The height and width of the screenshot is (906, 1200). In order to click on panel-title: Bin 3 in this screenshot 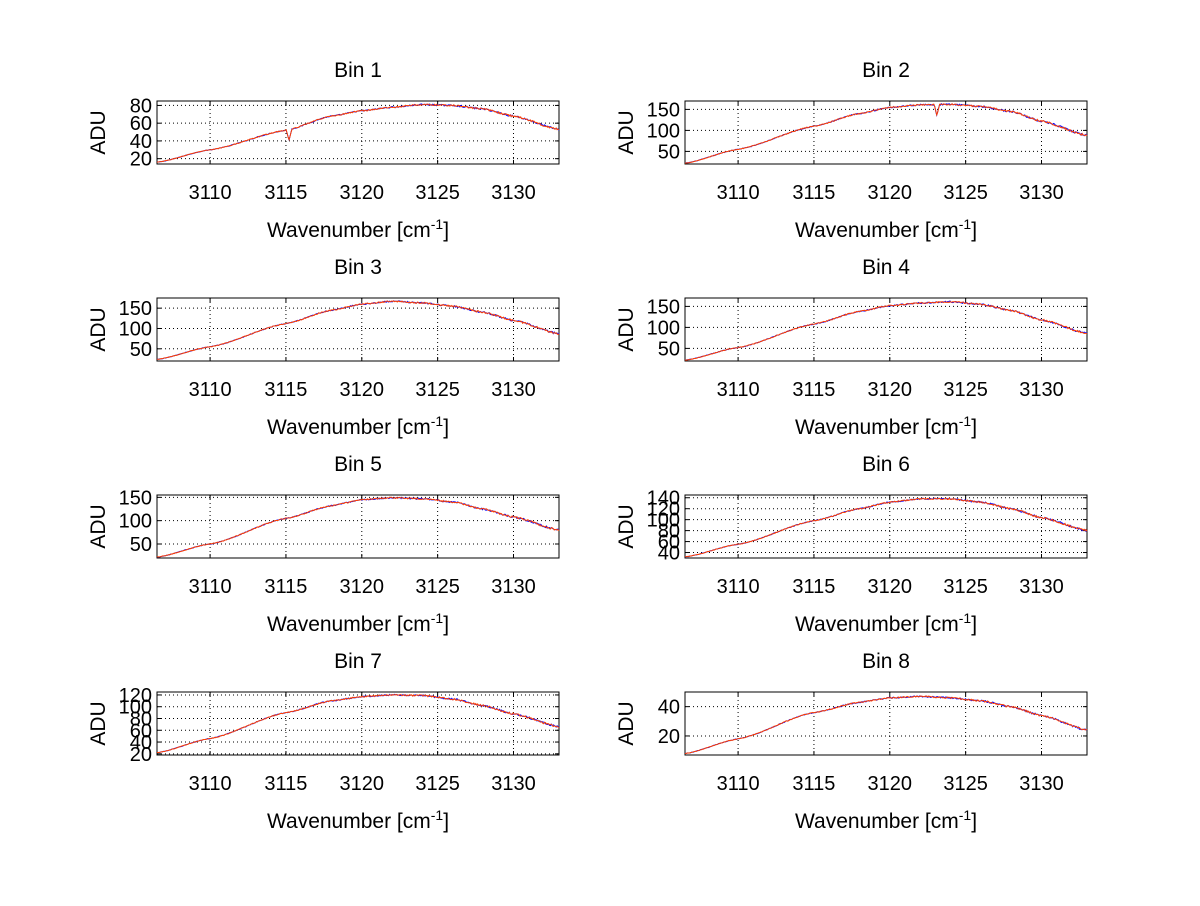, I will do `click(358, 267)`.